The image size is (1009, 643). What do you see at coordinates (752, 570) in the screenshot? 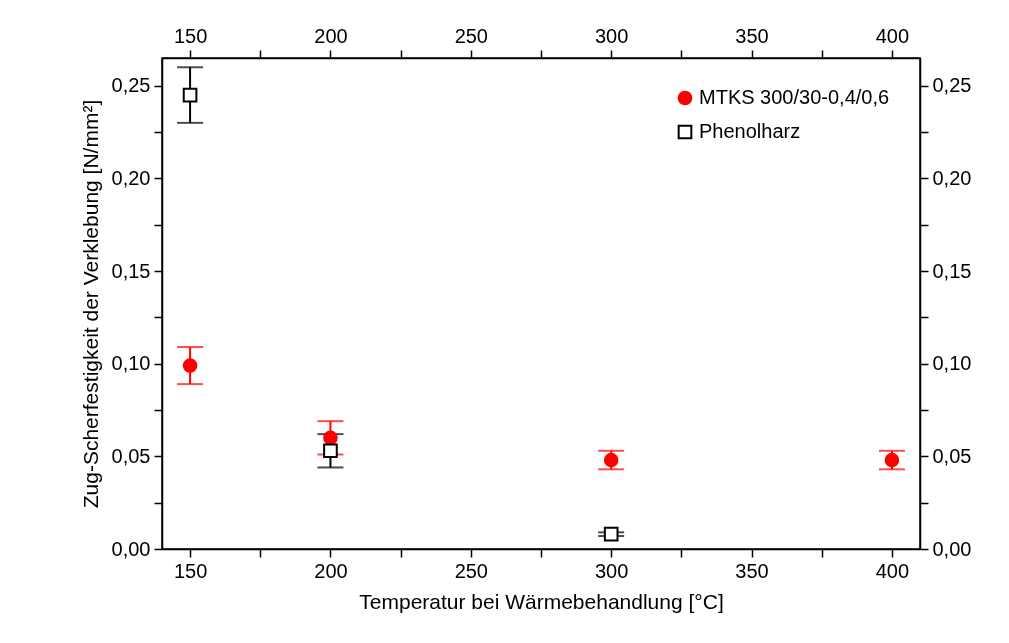
I see `x-tick-label: 350` at bounding box center [752, 570].